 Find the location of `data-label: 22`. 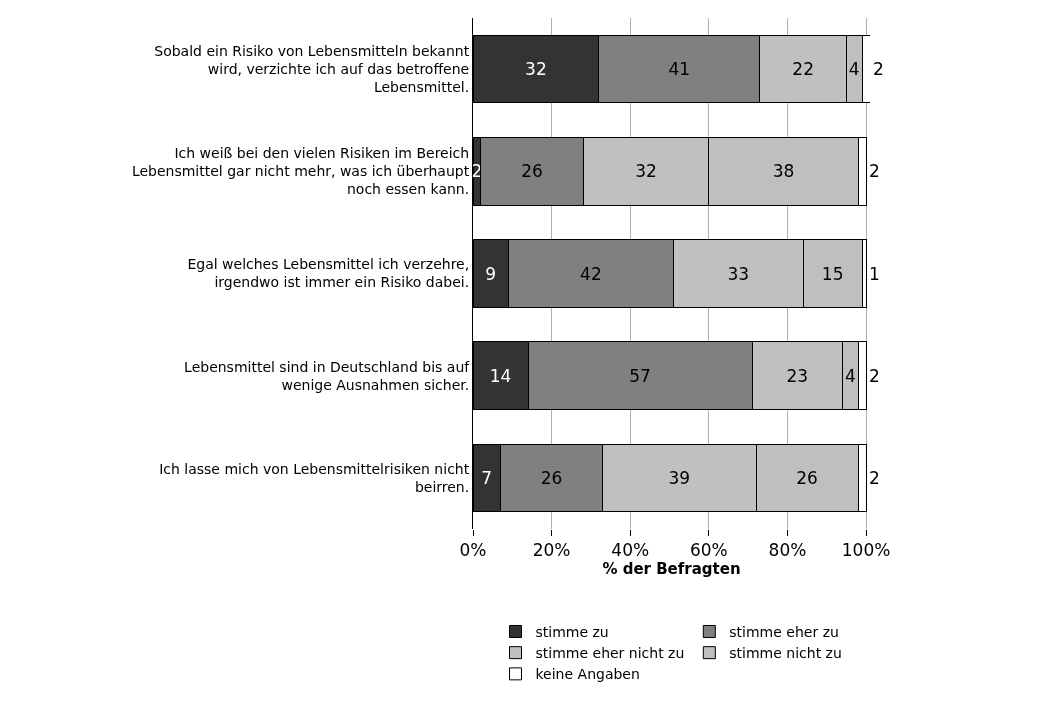

data-label: 22 is located at coordinates (803, 69).